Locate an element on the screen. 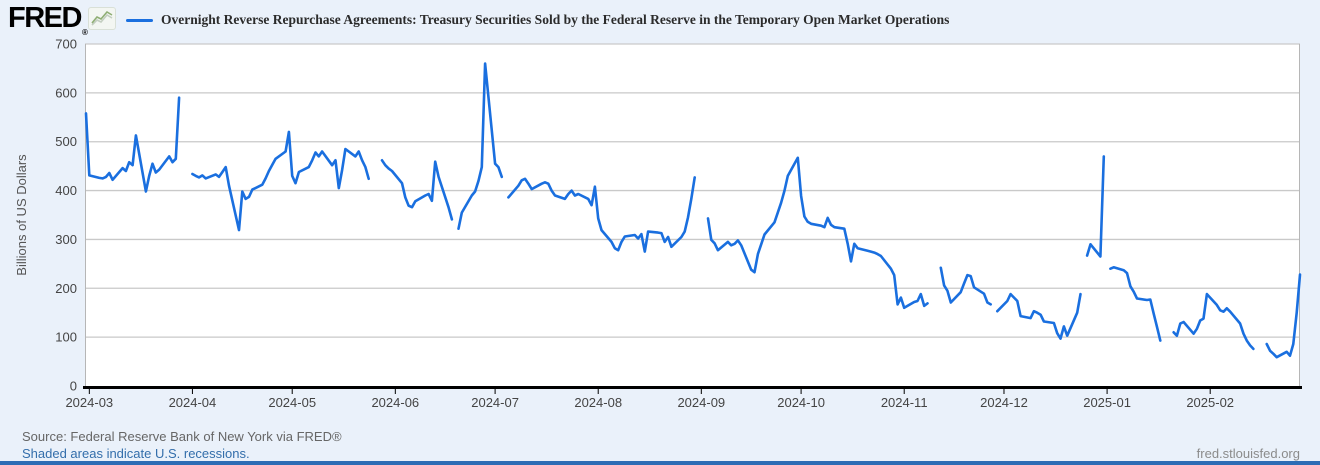  registered-trademark: ® is located at coordinates (84, 32).